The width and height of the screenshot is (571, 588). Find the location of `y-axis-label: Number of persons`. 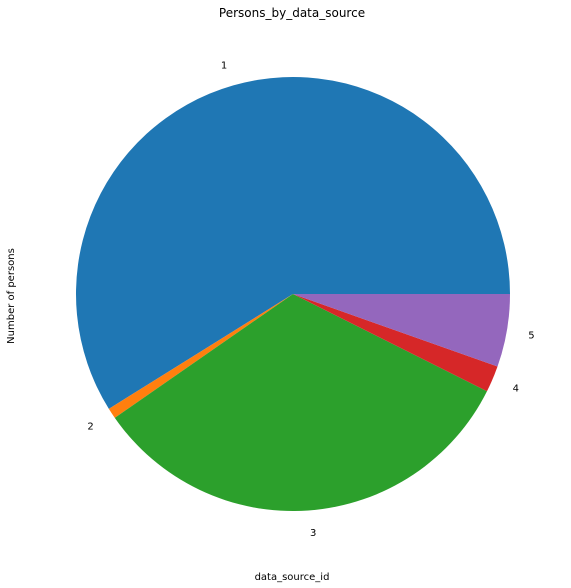

y-axis-label: Number of persons is located at coordinates (11, 296).